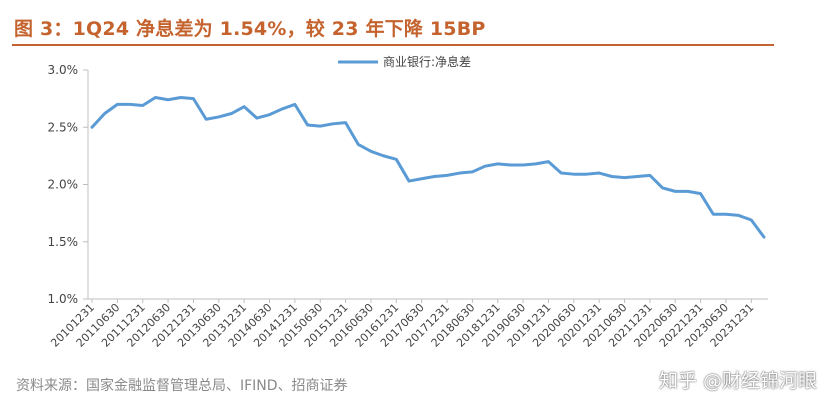  What do you see at coordinates (63, 185) in the screenshot?
I see `y-tick-label: 2.0%` at bounding box center [63, 185].